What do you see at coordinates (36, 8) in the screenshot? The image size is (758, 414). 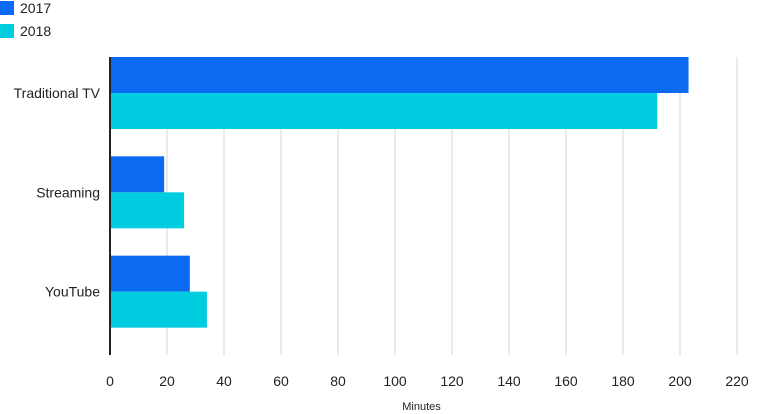 I see `legend-label-2017: 2017` at bounding box center [36, 8].